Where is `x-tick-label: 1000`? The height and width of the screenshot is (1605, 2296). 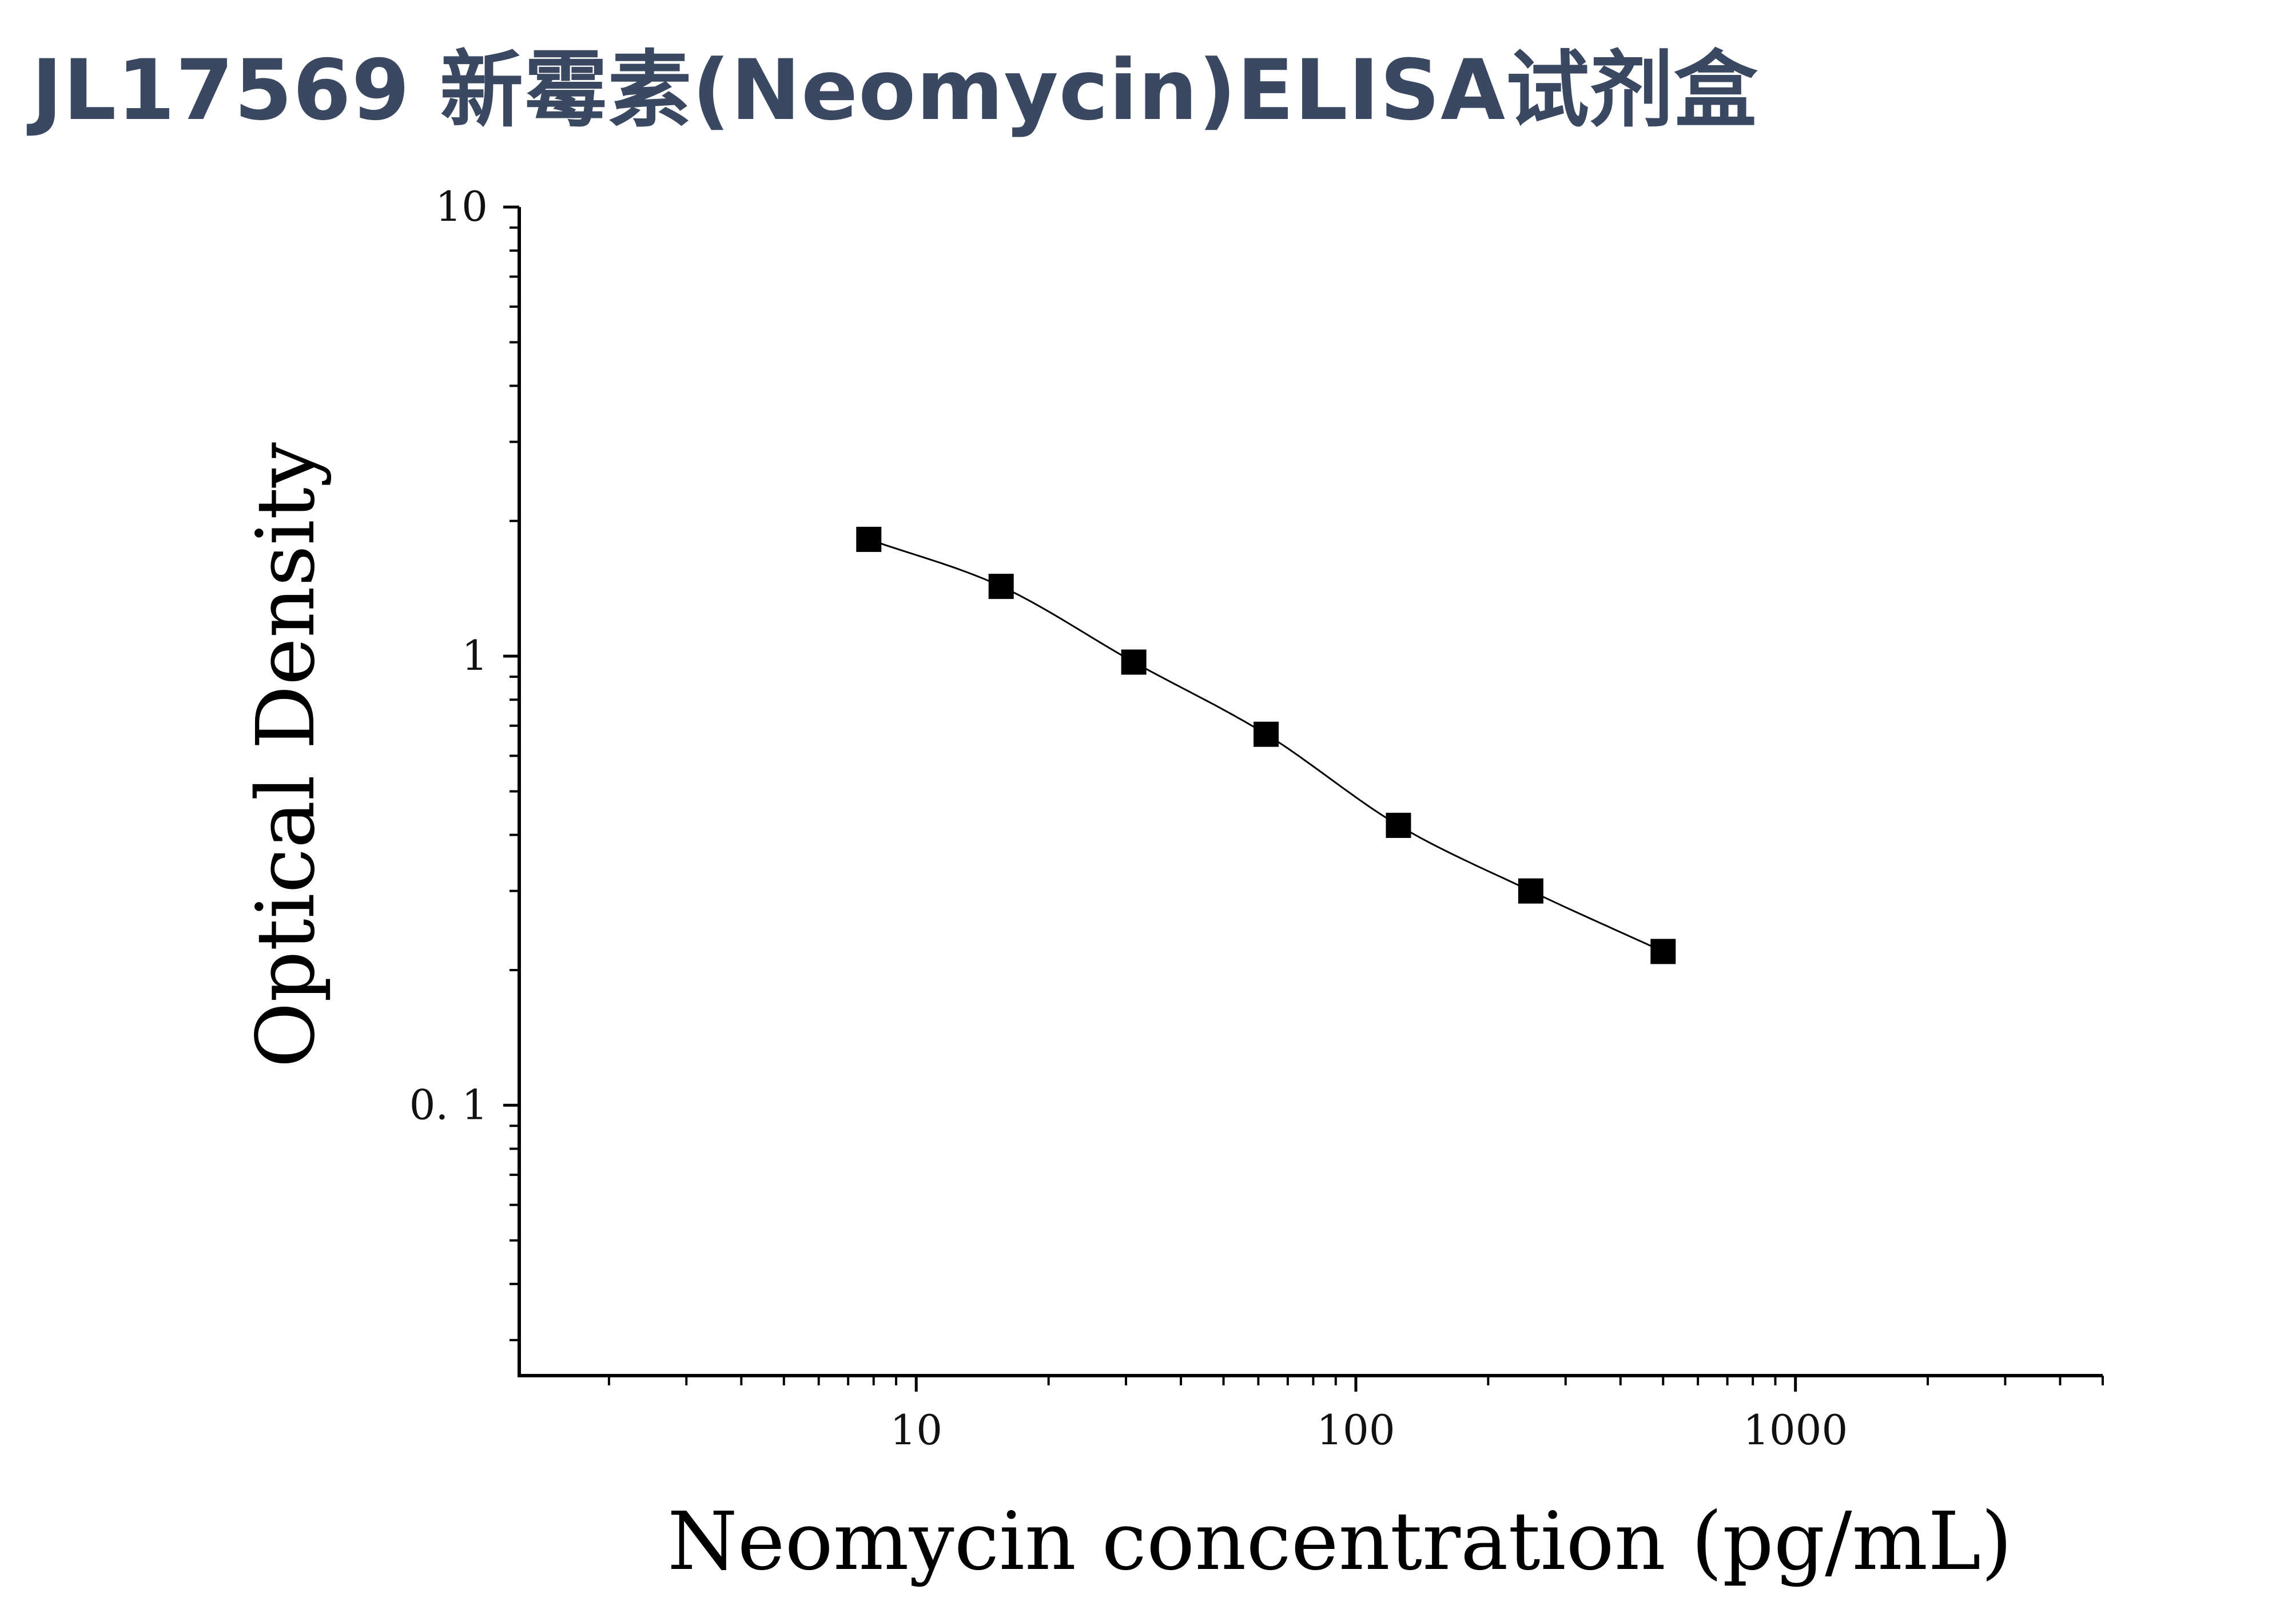
x-tick-label: 1000 is located at coordinates (1796, 1430).